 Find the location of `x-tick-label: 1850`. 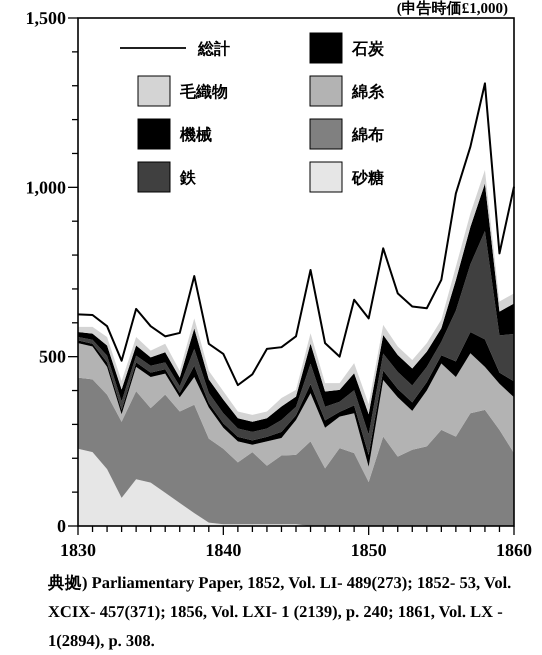

x-tick-label: 1850 is located at coordinates (368, 550).